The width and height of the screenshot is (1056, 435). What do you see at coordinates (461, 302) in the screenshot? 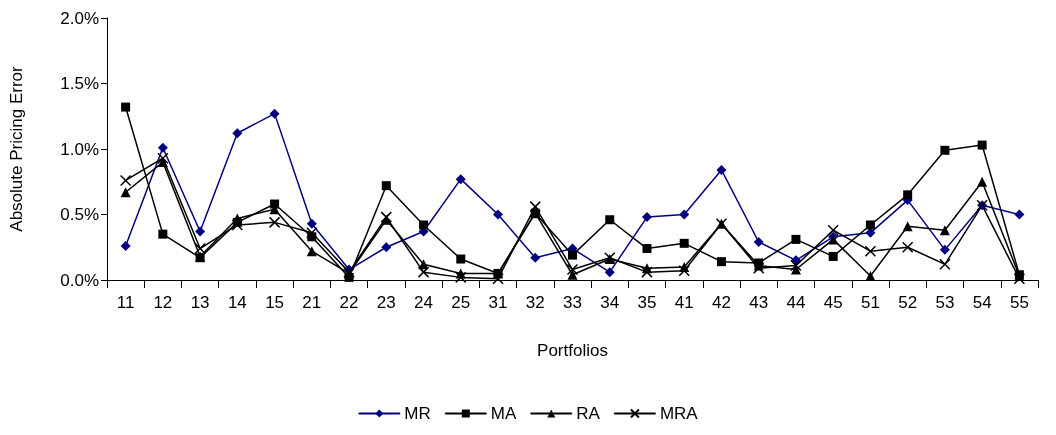
I see `x-tick-label: 25` at bounding box center [461, 302].